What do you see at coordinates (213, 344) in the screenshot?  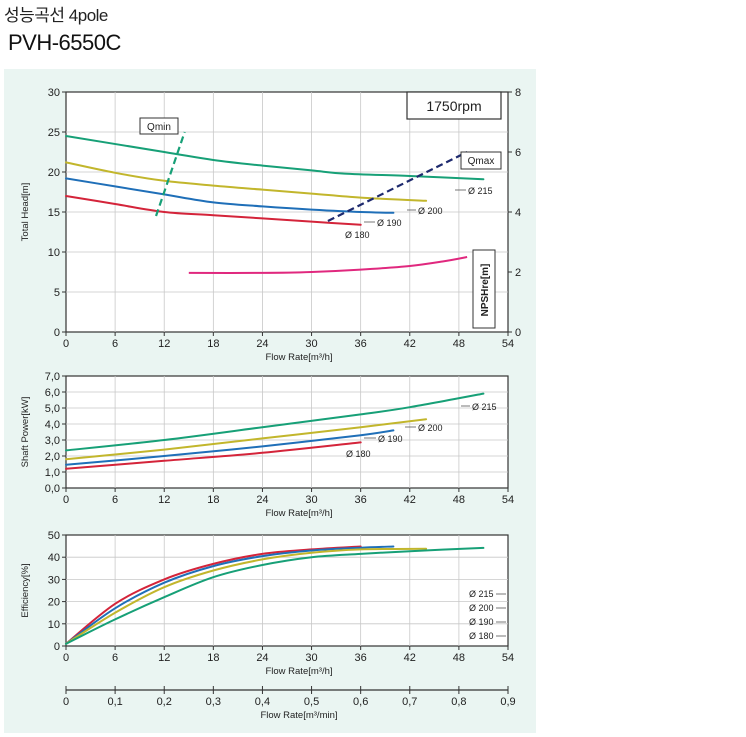 I see `head-chart-xtick-label: 18` at bounding box center [213, 344].